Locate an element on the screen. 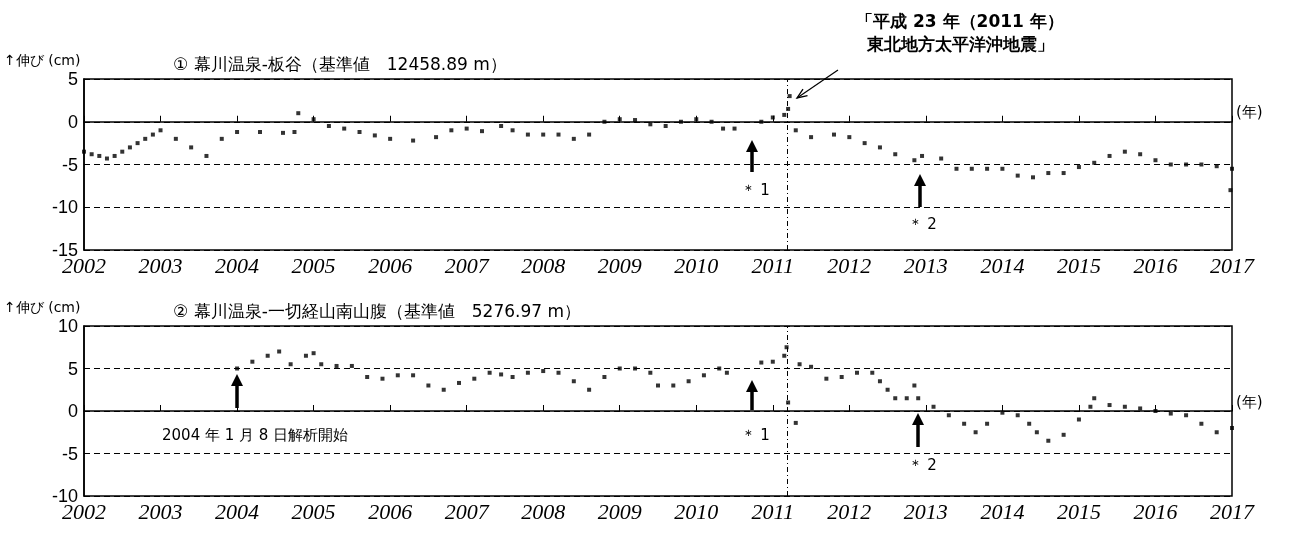 Image resolution: width=1305 pixels, height=536 pixels. text: 「平成 23 年（2011 年）東北地方太平洋沖地震」 is located at coordinates (960, 33).